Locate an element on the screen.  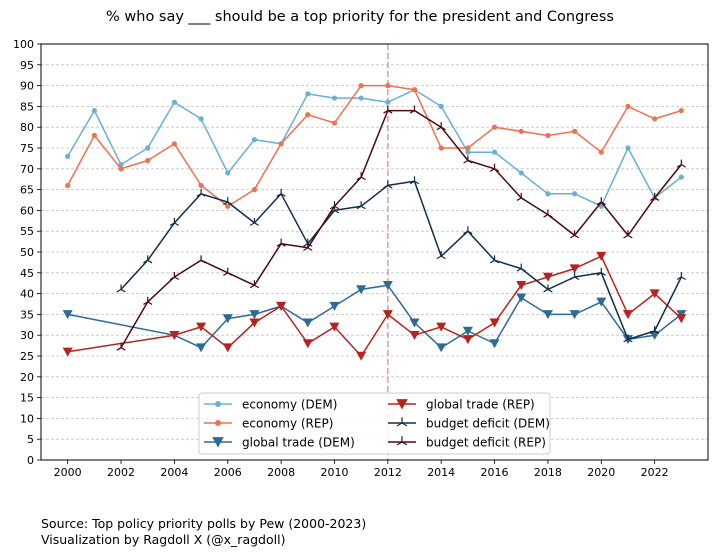
credit-line: Visualization by Ragdoll X (@x_ragdoll) is located at coordinates (163, 539).